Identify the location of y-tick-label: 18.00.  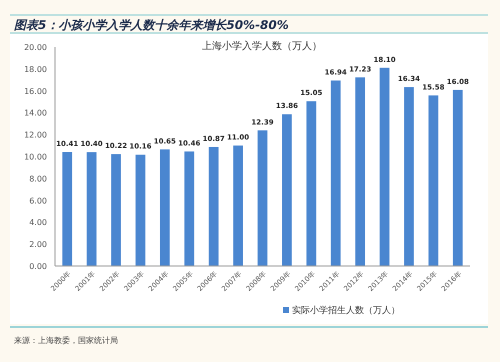
(35, 69).